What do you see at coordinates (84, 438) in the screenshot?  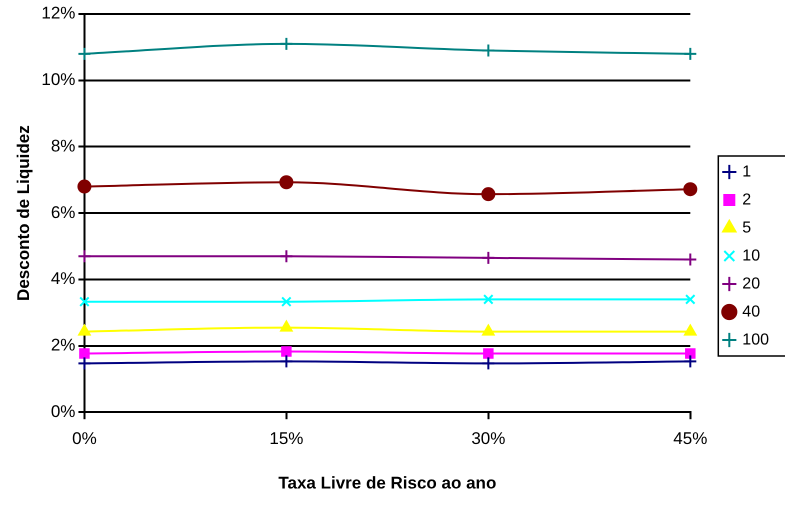 I see `x-tick-label: 0%` at bounding box center [84, 438].